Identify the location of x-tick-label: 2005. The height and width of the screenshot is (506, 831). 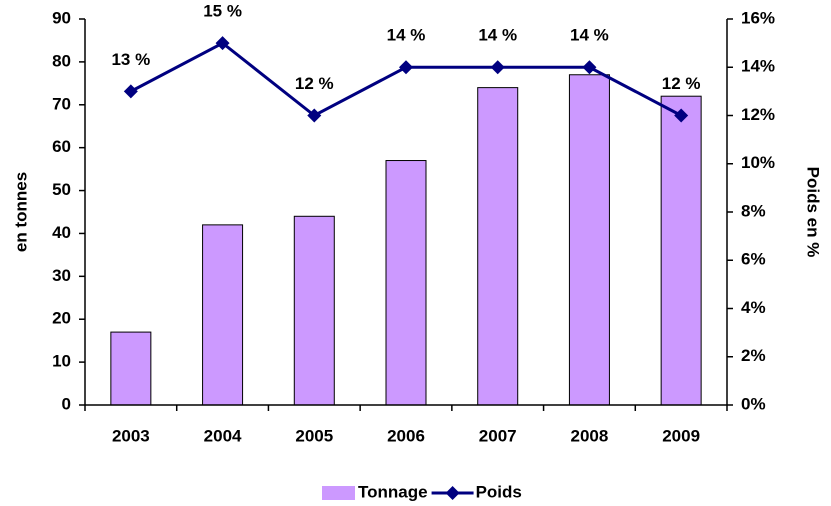
(314, 435).